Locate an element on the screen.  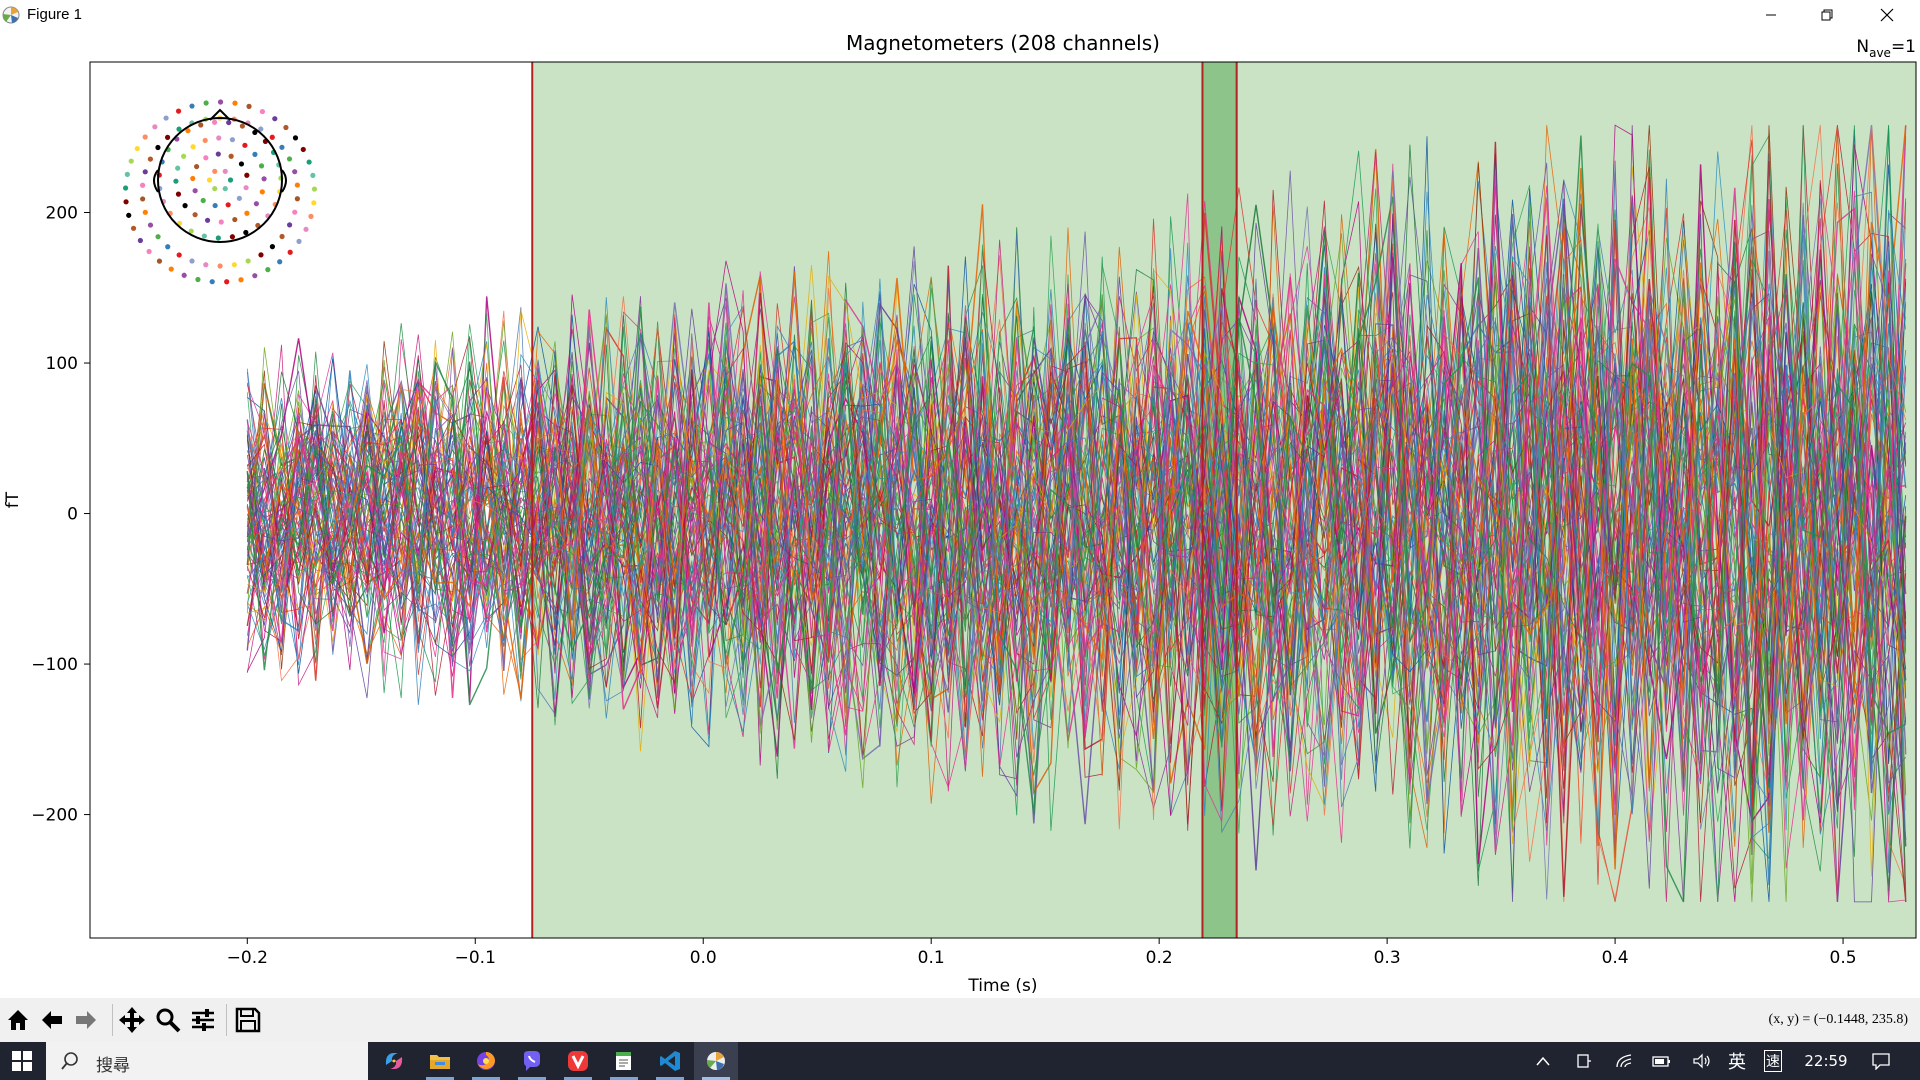
notification-center-button is located at coordinates (1881, 1061).